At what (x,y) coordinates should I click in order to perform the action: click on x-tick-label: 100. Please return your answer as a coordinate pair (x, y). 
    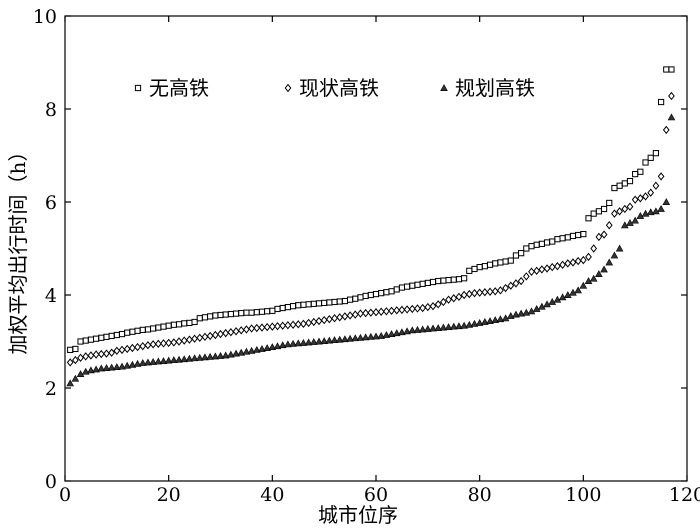
    Looking at the image, I should click on (583, 495).